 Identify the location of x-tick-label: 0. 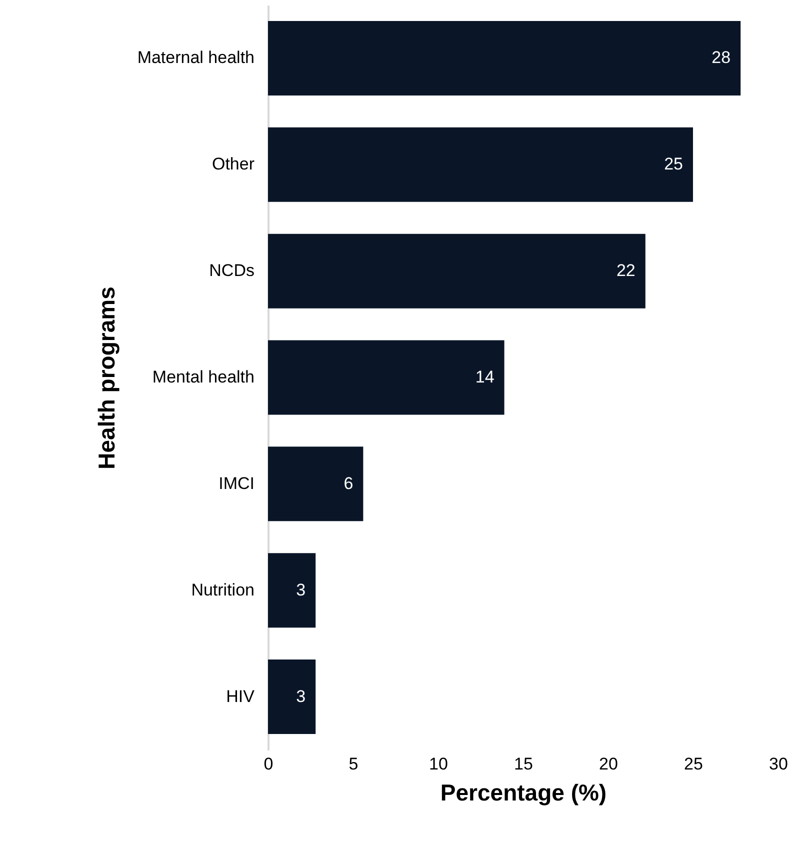
(269, 764).